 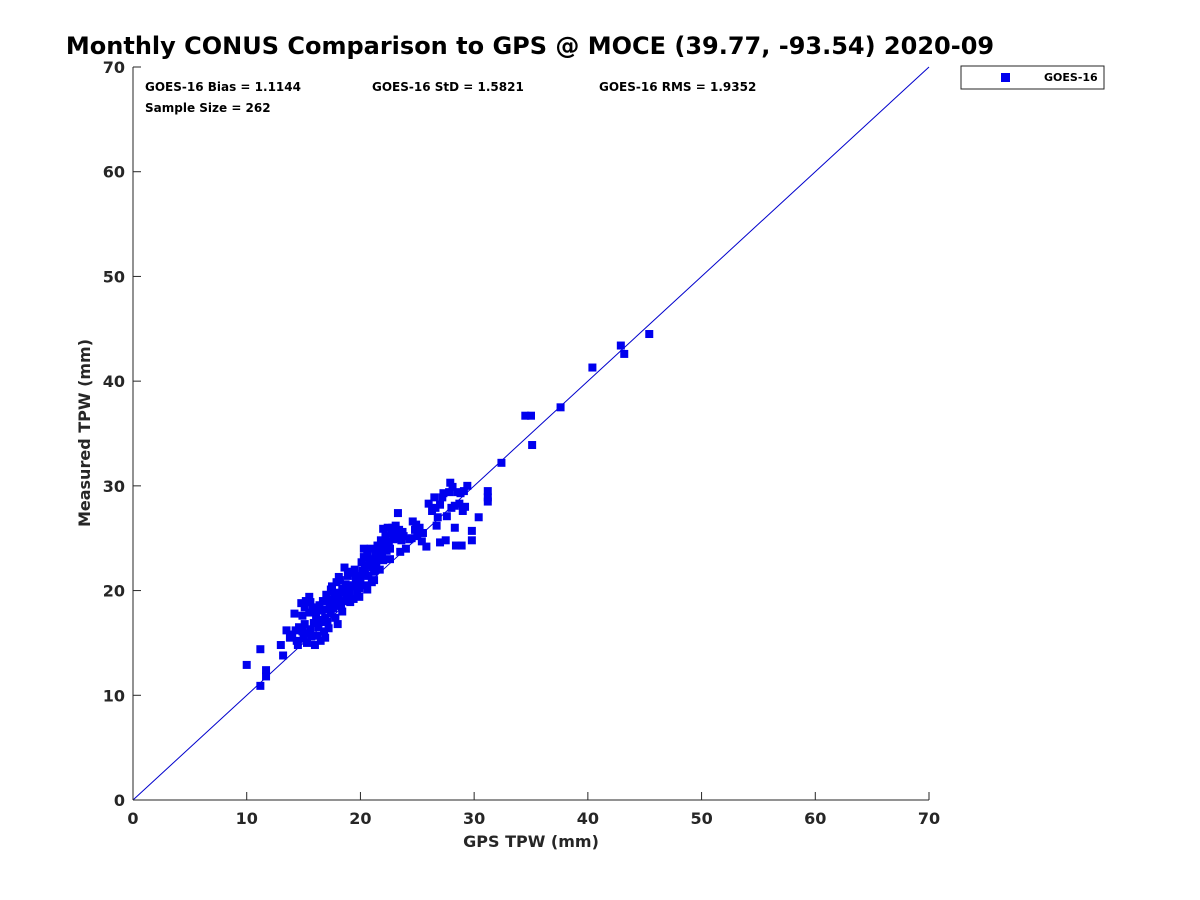 What do you see at coordinates (588, 818) in the screenshot?
I see `x-tick-label: 40` at bounding box center [588, 818].